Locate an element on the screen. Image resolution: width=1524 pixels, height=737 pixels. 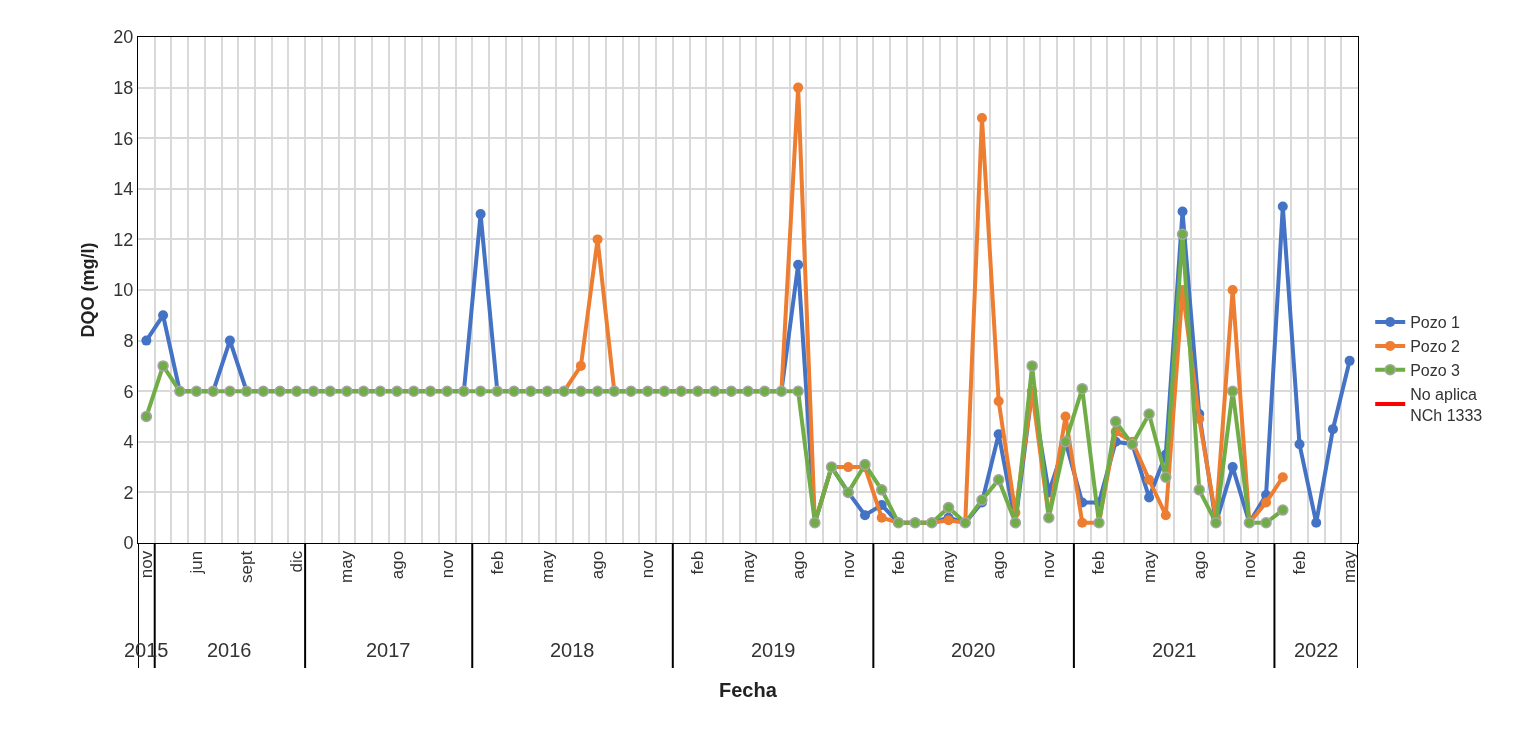
y-tick-label: 4 is located at coordinates (128, 442).